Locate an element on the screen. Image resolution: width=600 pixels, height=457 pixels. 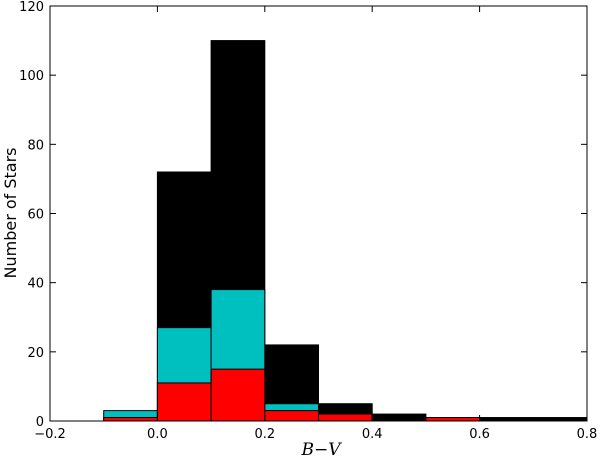
bar-series1-bin9 is located at coordinates (560, 419).